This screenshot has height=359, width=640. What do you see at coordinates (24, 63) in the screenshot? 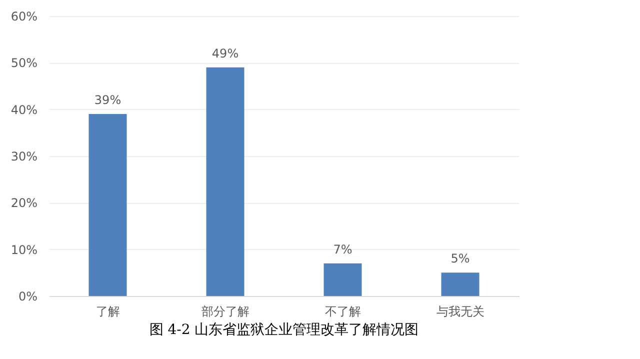
I see `y-tick-label: 50%` at bounding box center [24, 63].